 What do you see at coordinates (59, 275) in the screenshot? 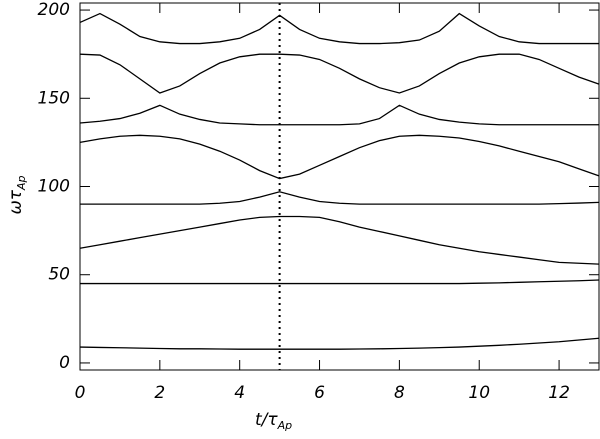
I see `y-tick-label: 50` at bounding box center [59, 275].